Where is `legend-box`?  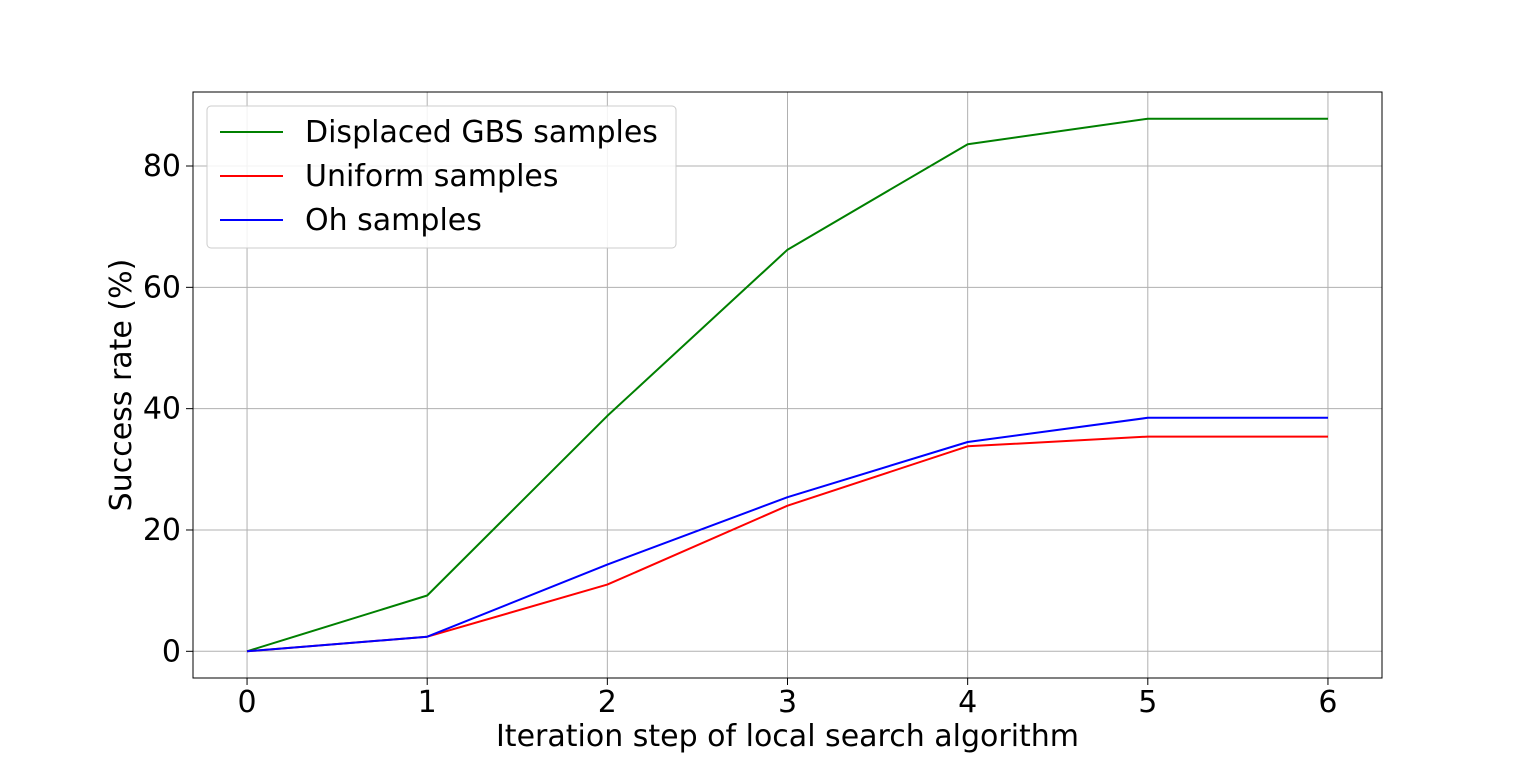 legend-box is located at coordinates (441, 177).